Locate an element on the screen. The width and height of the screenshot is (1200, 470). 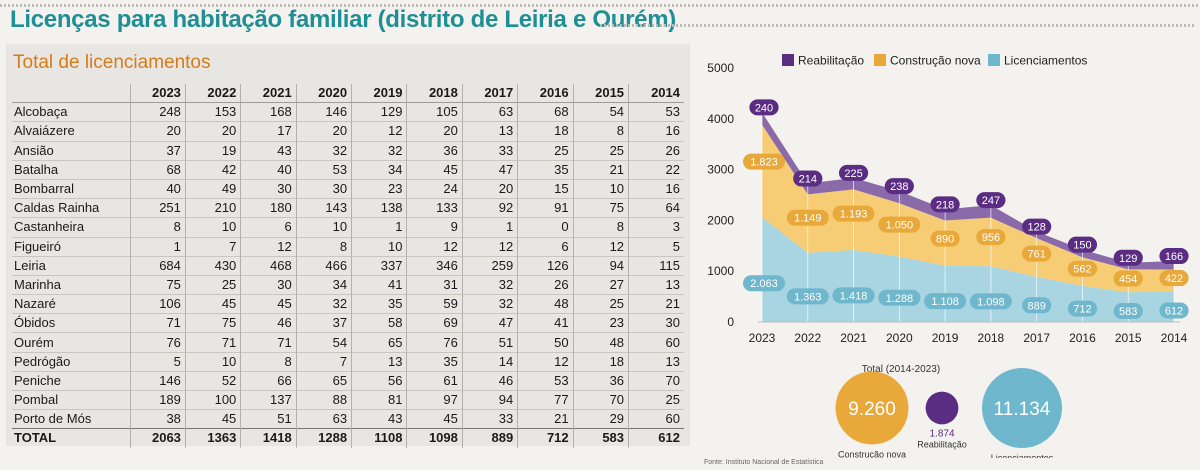
table-cell: 48 is located at coordinates (600, 342).